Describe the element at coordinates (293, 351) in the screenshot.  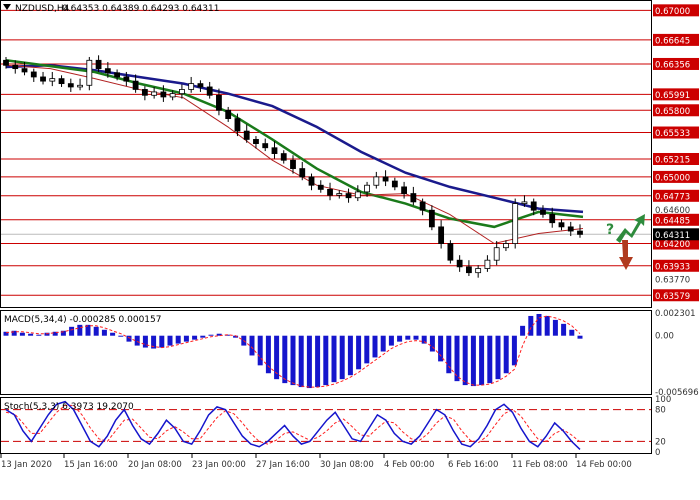
I see `macd-signal-line` at that location.